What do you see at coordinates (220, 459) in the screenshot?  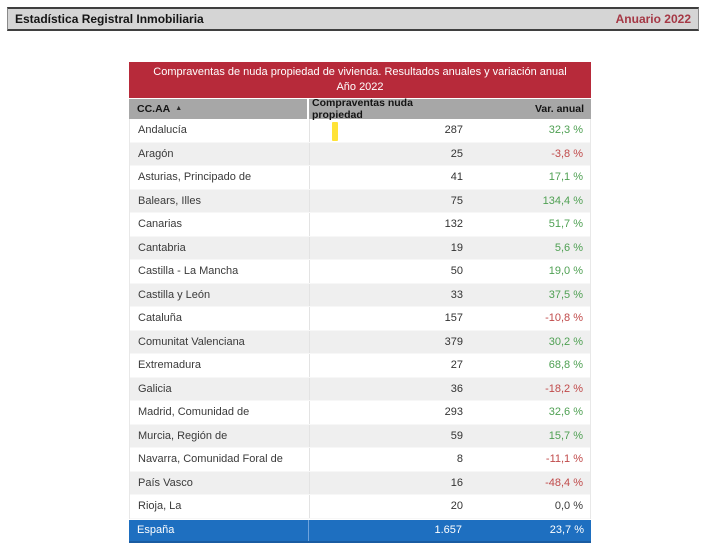 I see `region-cell: Navarra, Comunidad Foral de` at bounding box center [220, 459].